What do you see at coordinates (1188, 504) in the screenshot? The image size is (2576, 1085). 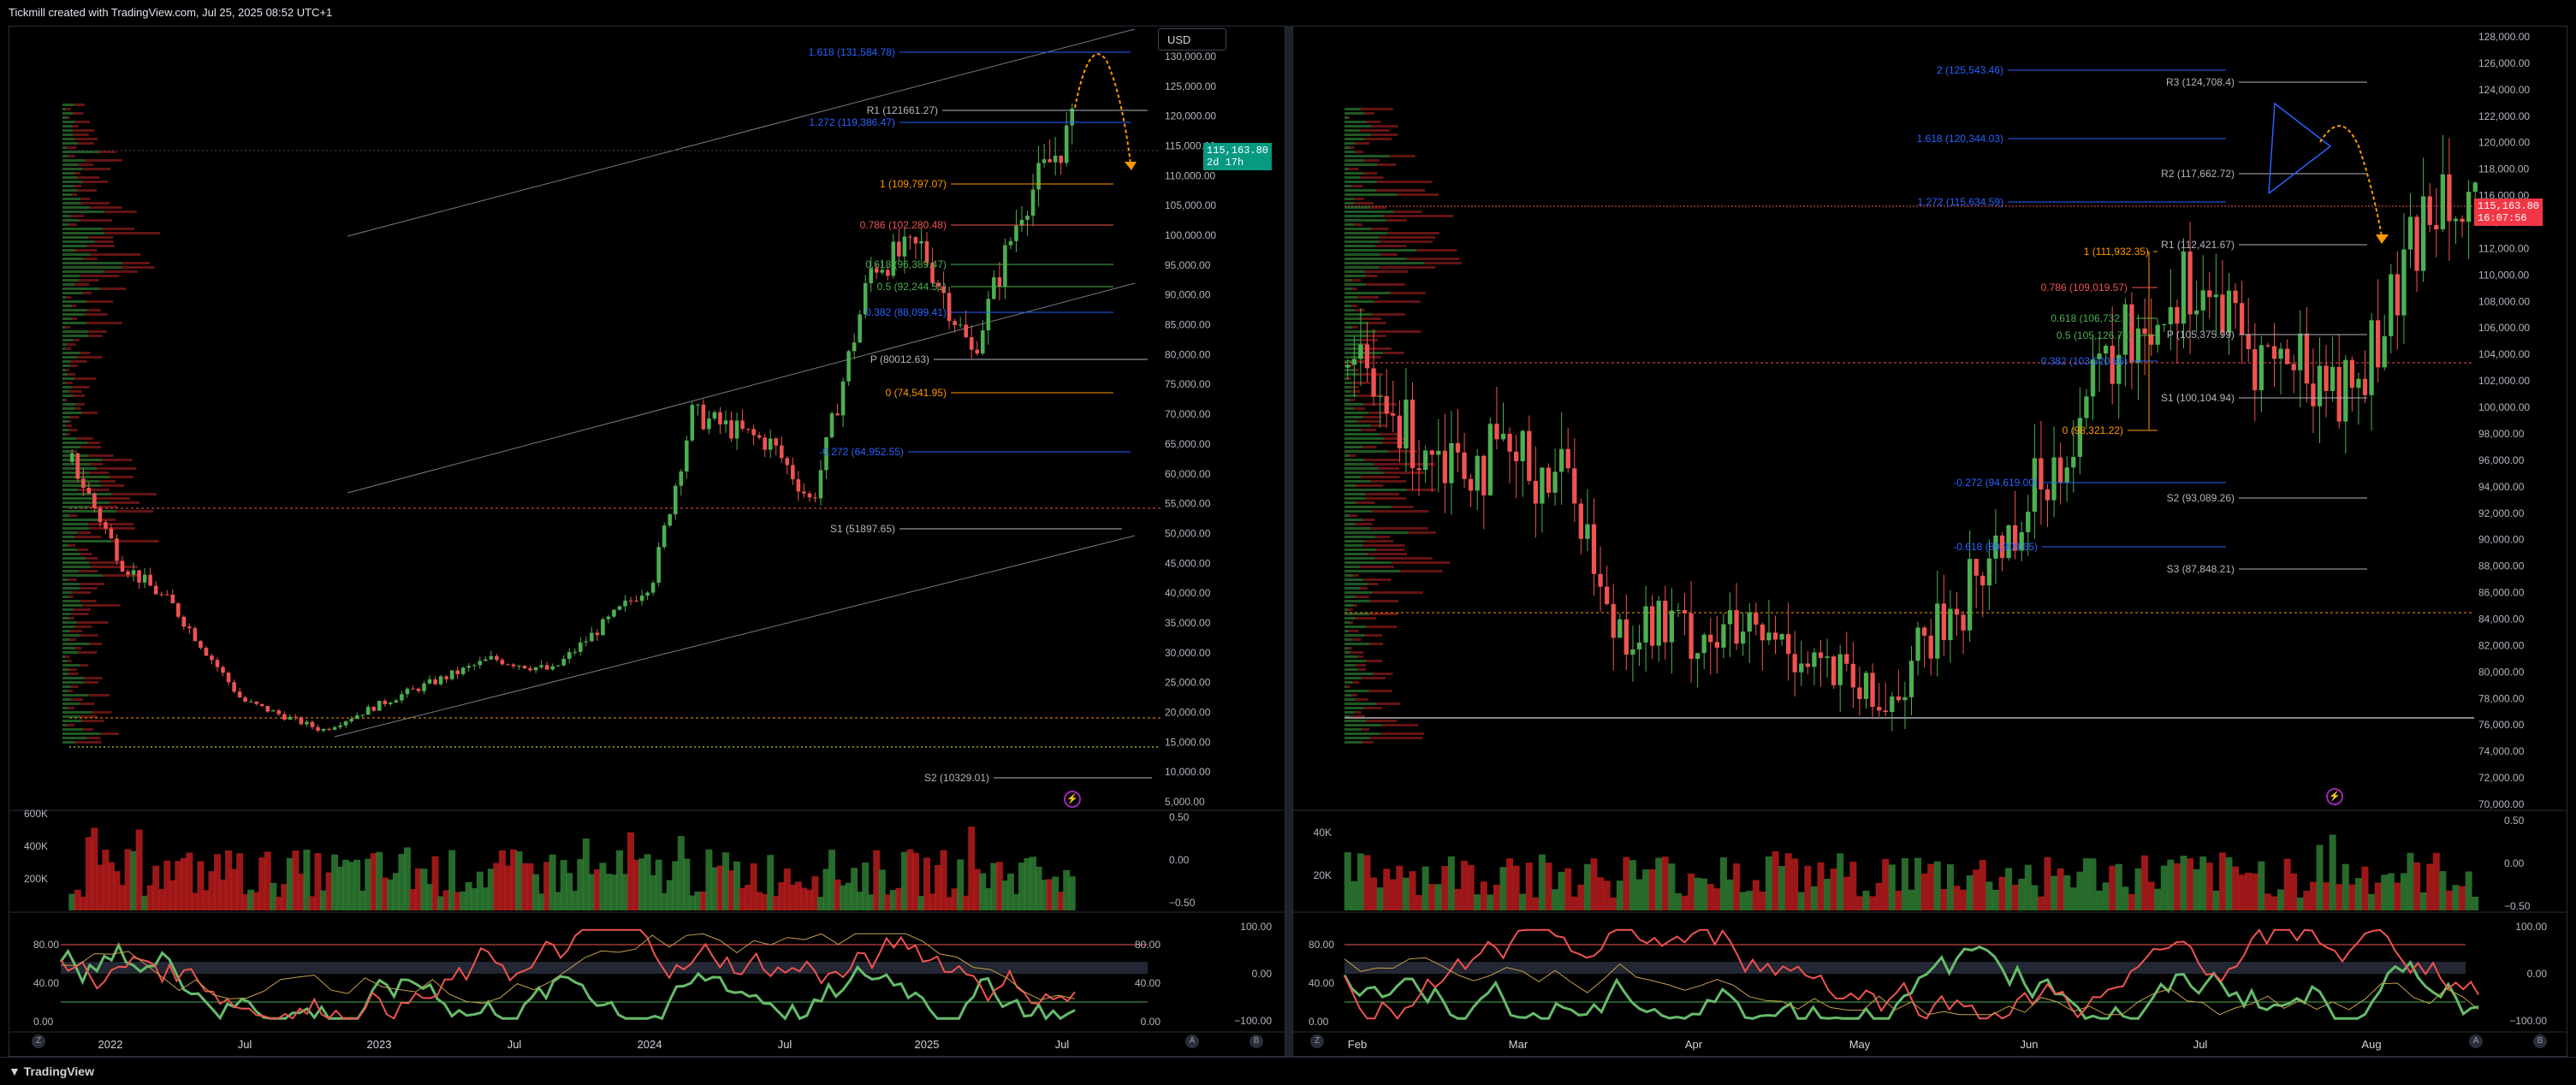 I see `left-y-tick: 55,000.00` at bounding box center [1188, 504].